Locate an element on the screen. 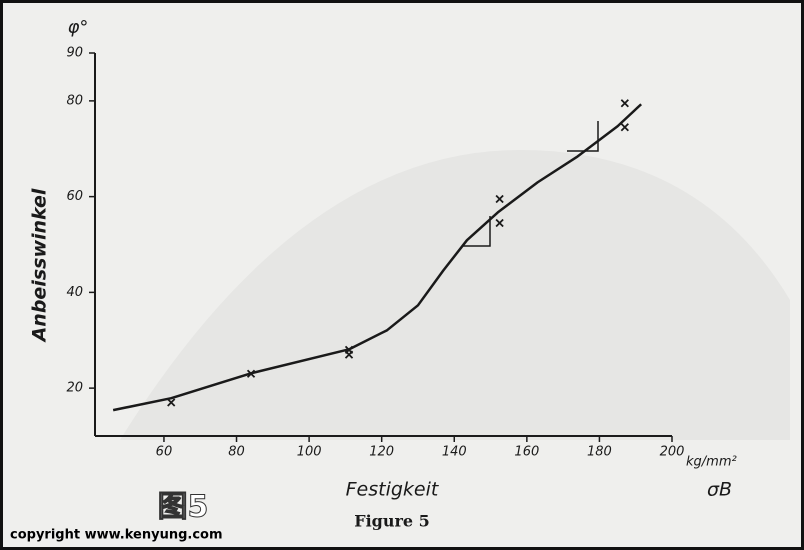  y-symbol: φ° is located at coordinates (78, 27).